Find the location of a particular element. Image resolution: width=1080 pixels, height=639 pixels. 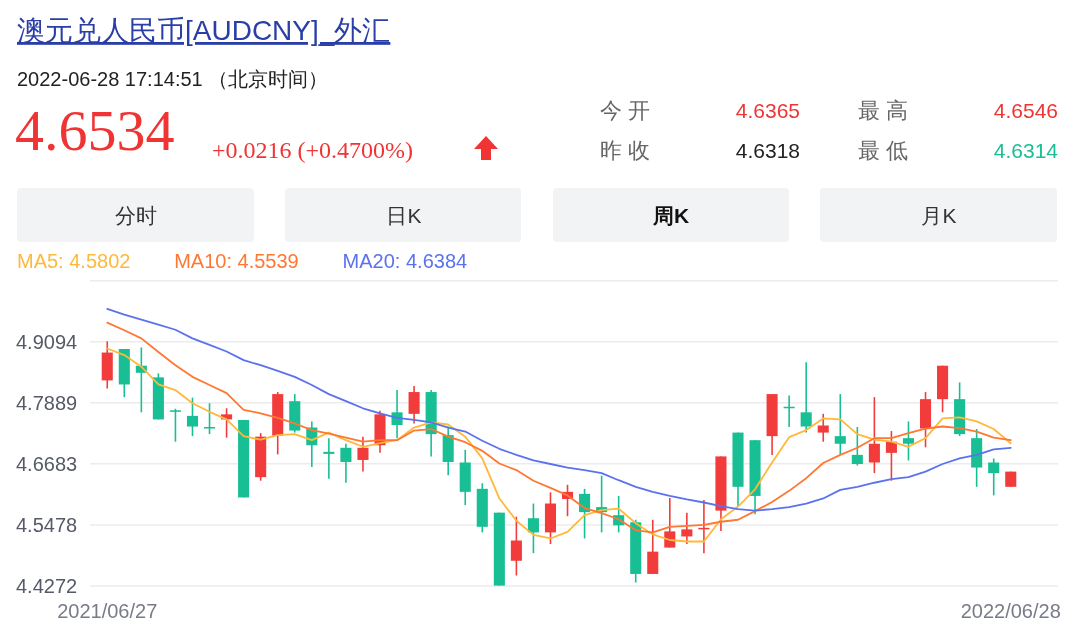

y-tick-label: 4.7889 is located at coordinates (47, 402).